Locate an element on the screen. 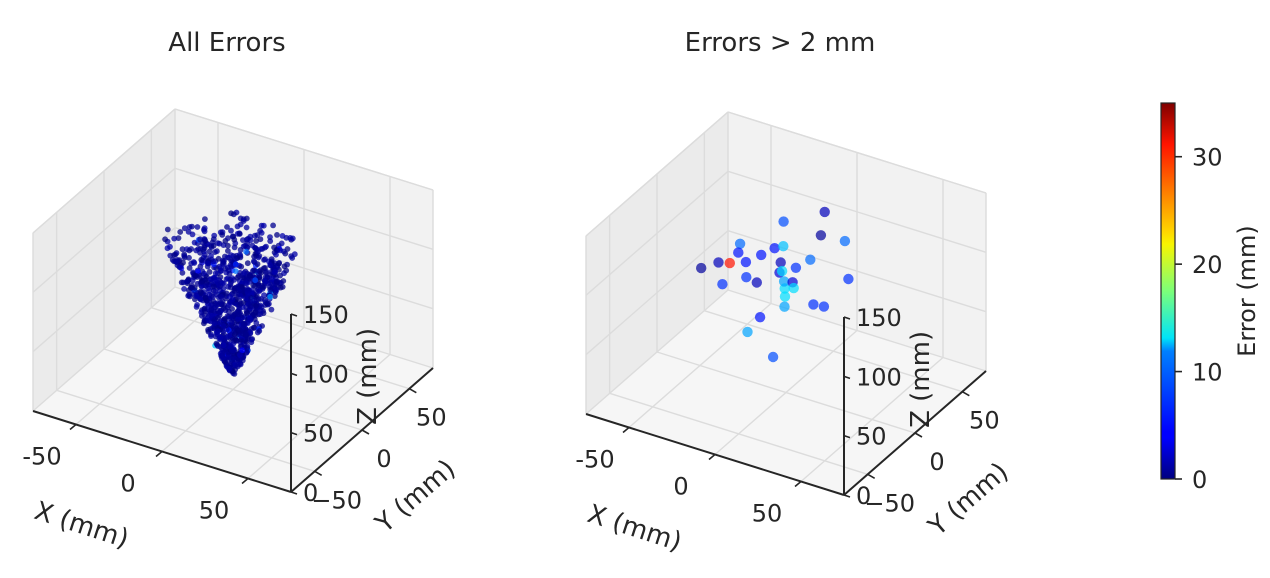  y-tick-label: 50 is located at coordinates (984, 421).